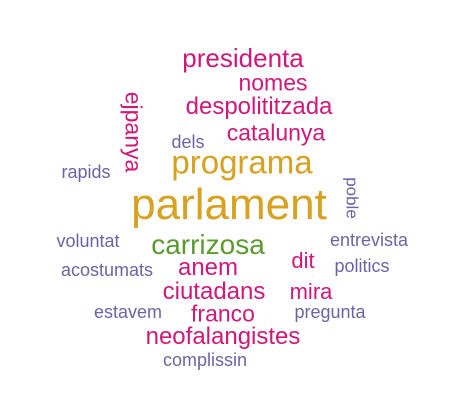  Describe the element at coordinates (369, 240) in the screenshot. I see `word-entrevista: entrevista` at that location.